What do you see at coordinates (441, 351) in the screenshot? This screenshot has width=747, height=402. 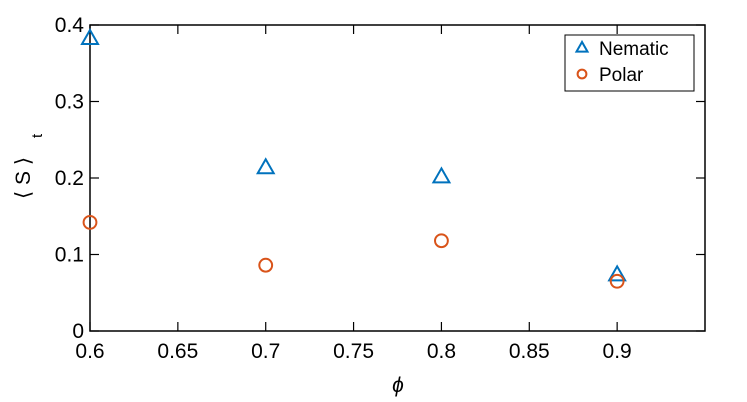 I see `x-tick-label: 0.8` at bounding box center [441, 351].